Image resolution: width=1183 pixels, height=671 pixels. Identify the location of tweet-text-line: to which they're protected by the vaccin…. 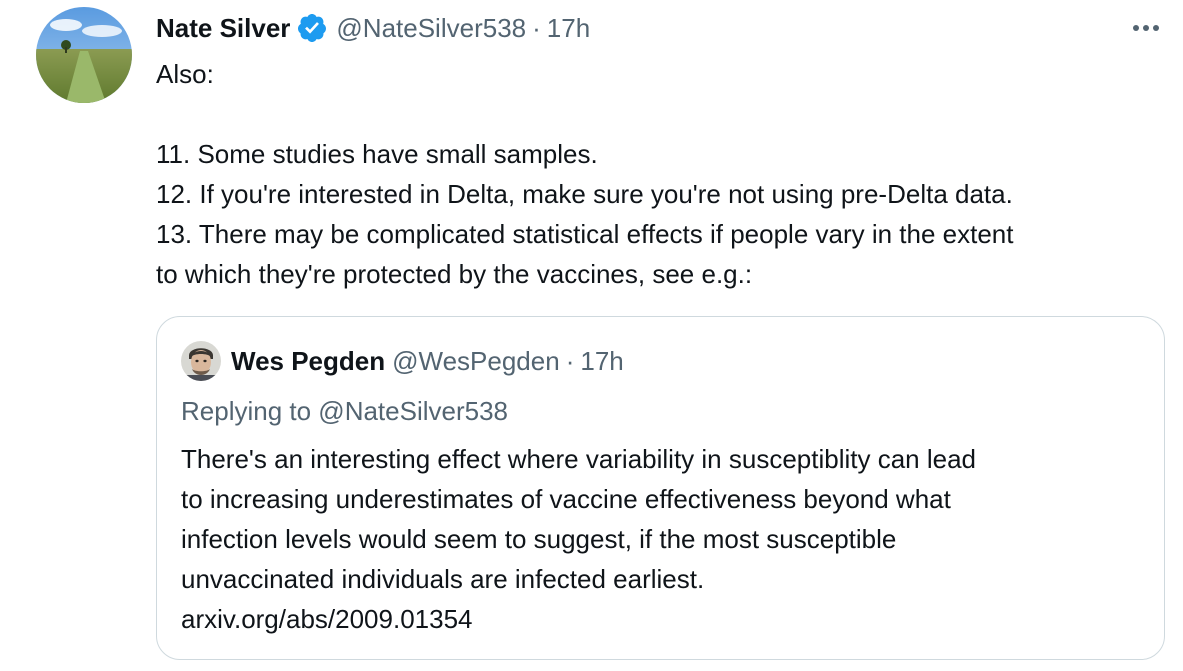
(454, 274).